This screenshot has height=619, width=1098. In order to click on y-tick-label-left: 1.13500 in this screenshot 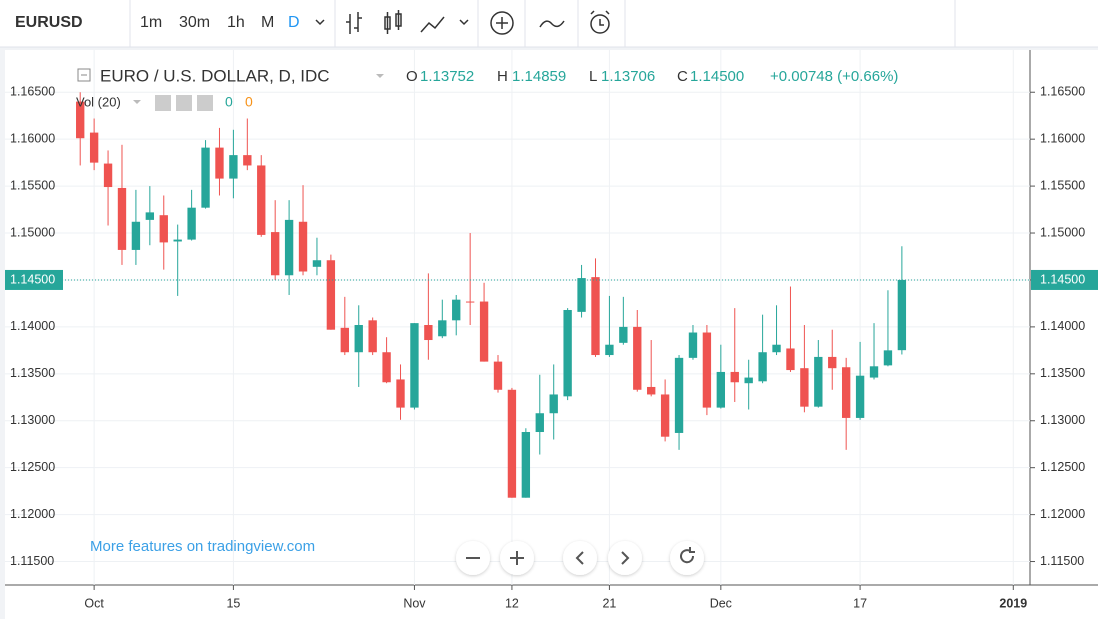, I will do `click(32, 373)`.